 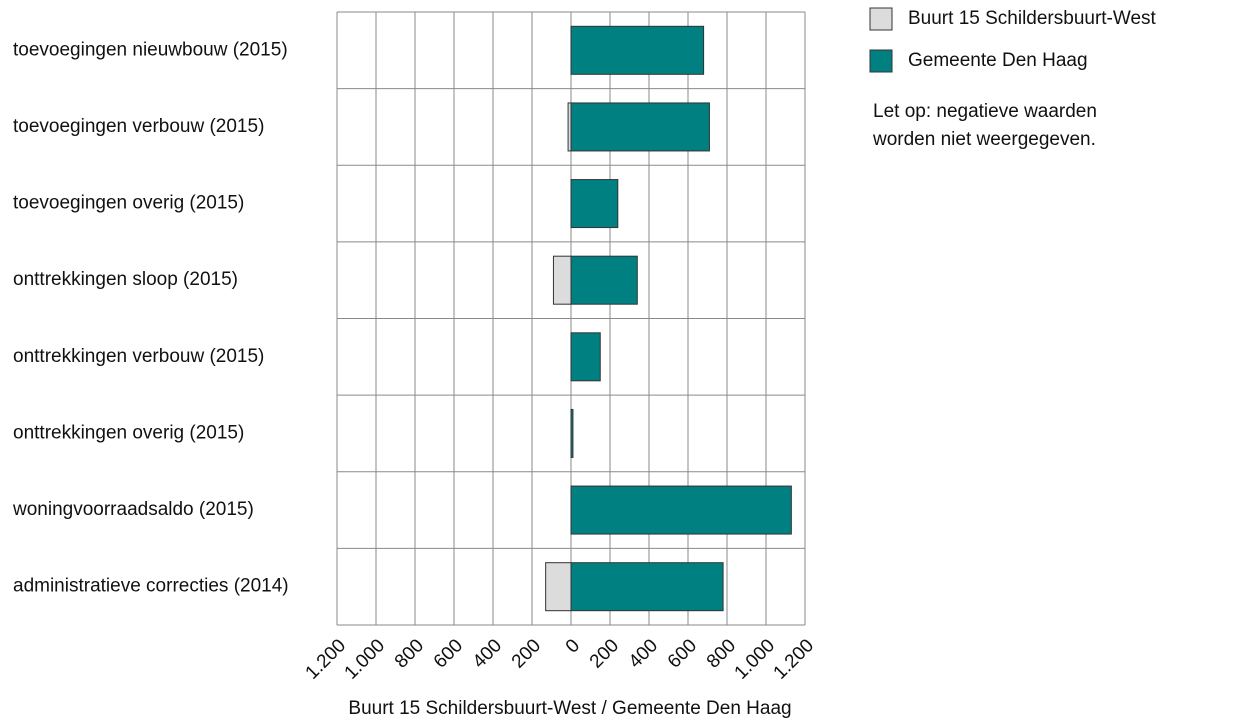 I want to click on y-tick-label: toevoegingen verbouw (2015), so click(x=138, y=126).